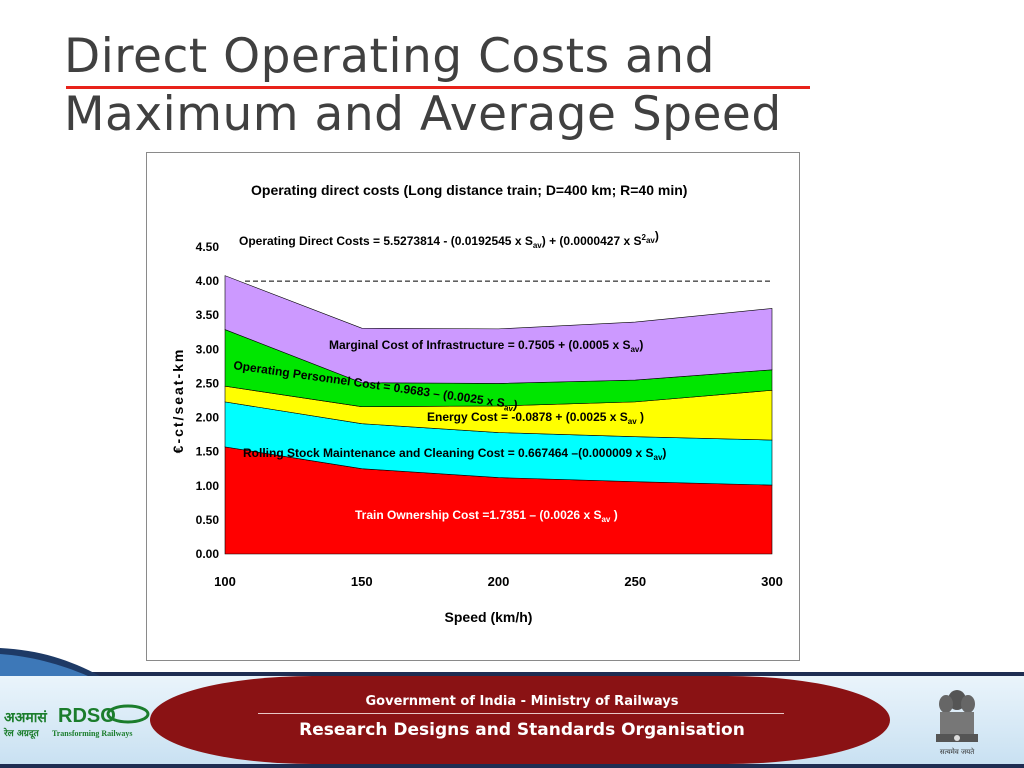 Image resolution: width=1024 pixels, height=768 pixels. I want to click on slide-title-line1: Direct Operating Costs and, so click(389, 56).